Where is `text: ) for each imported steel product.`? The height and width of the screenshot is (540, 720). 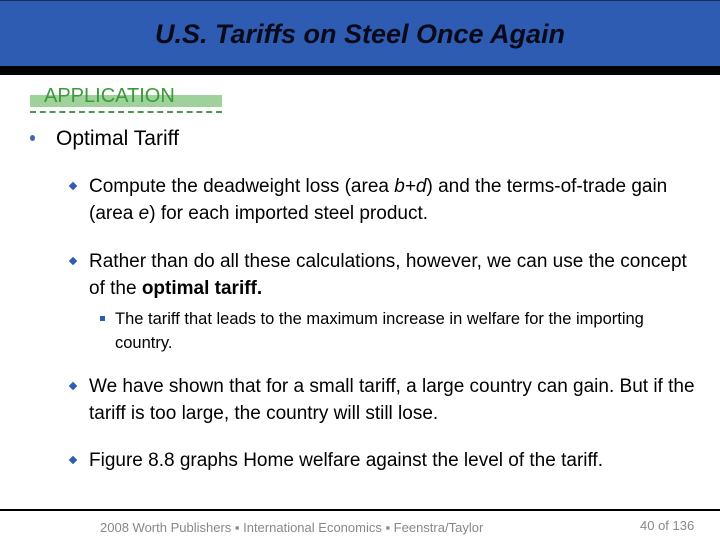 text: ) for each imported steel product. is located at coordinates (289, 213).